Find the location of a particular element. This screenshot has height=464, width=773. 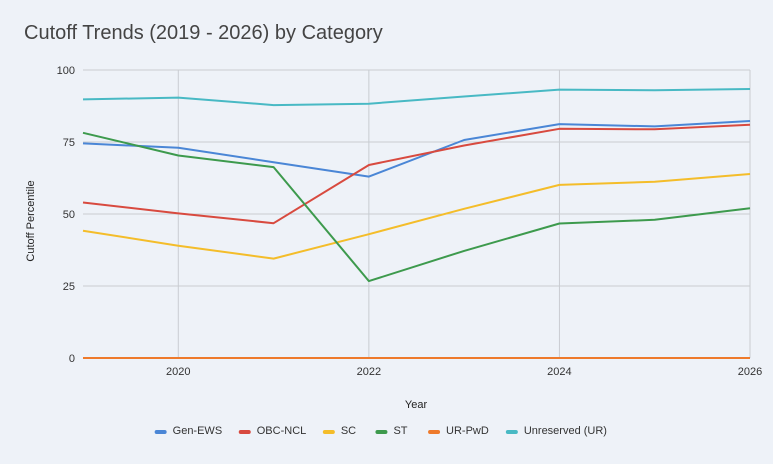

legend-swatch-obc-ncl is located at coordinates (244, 432).